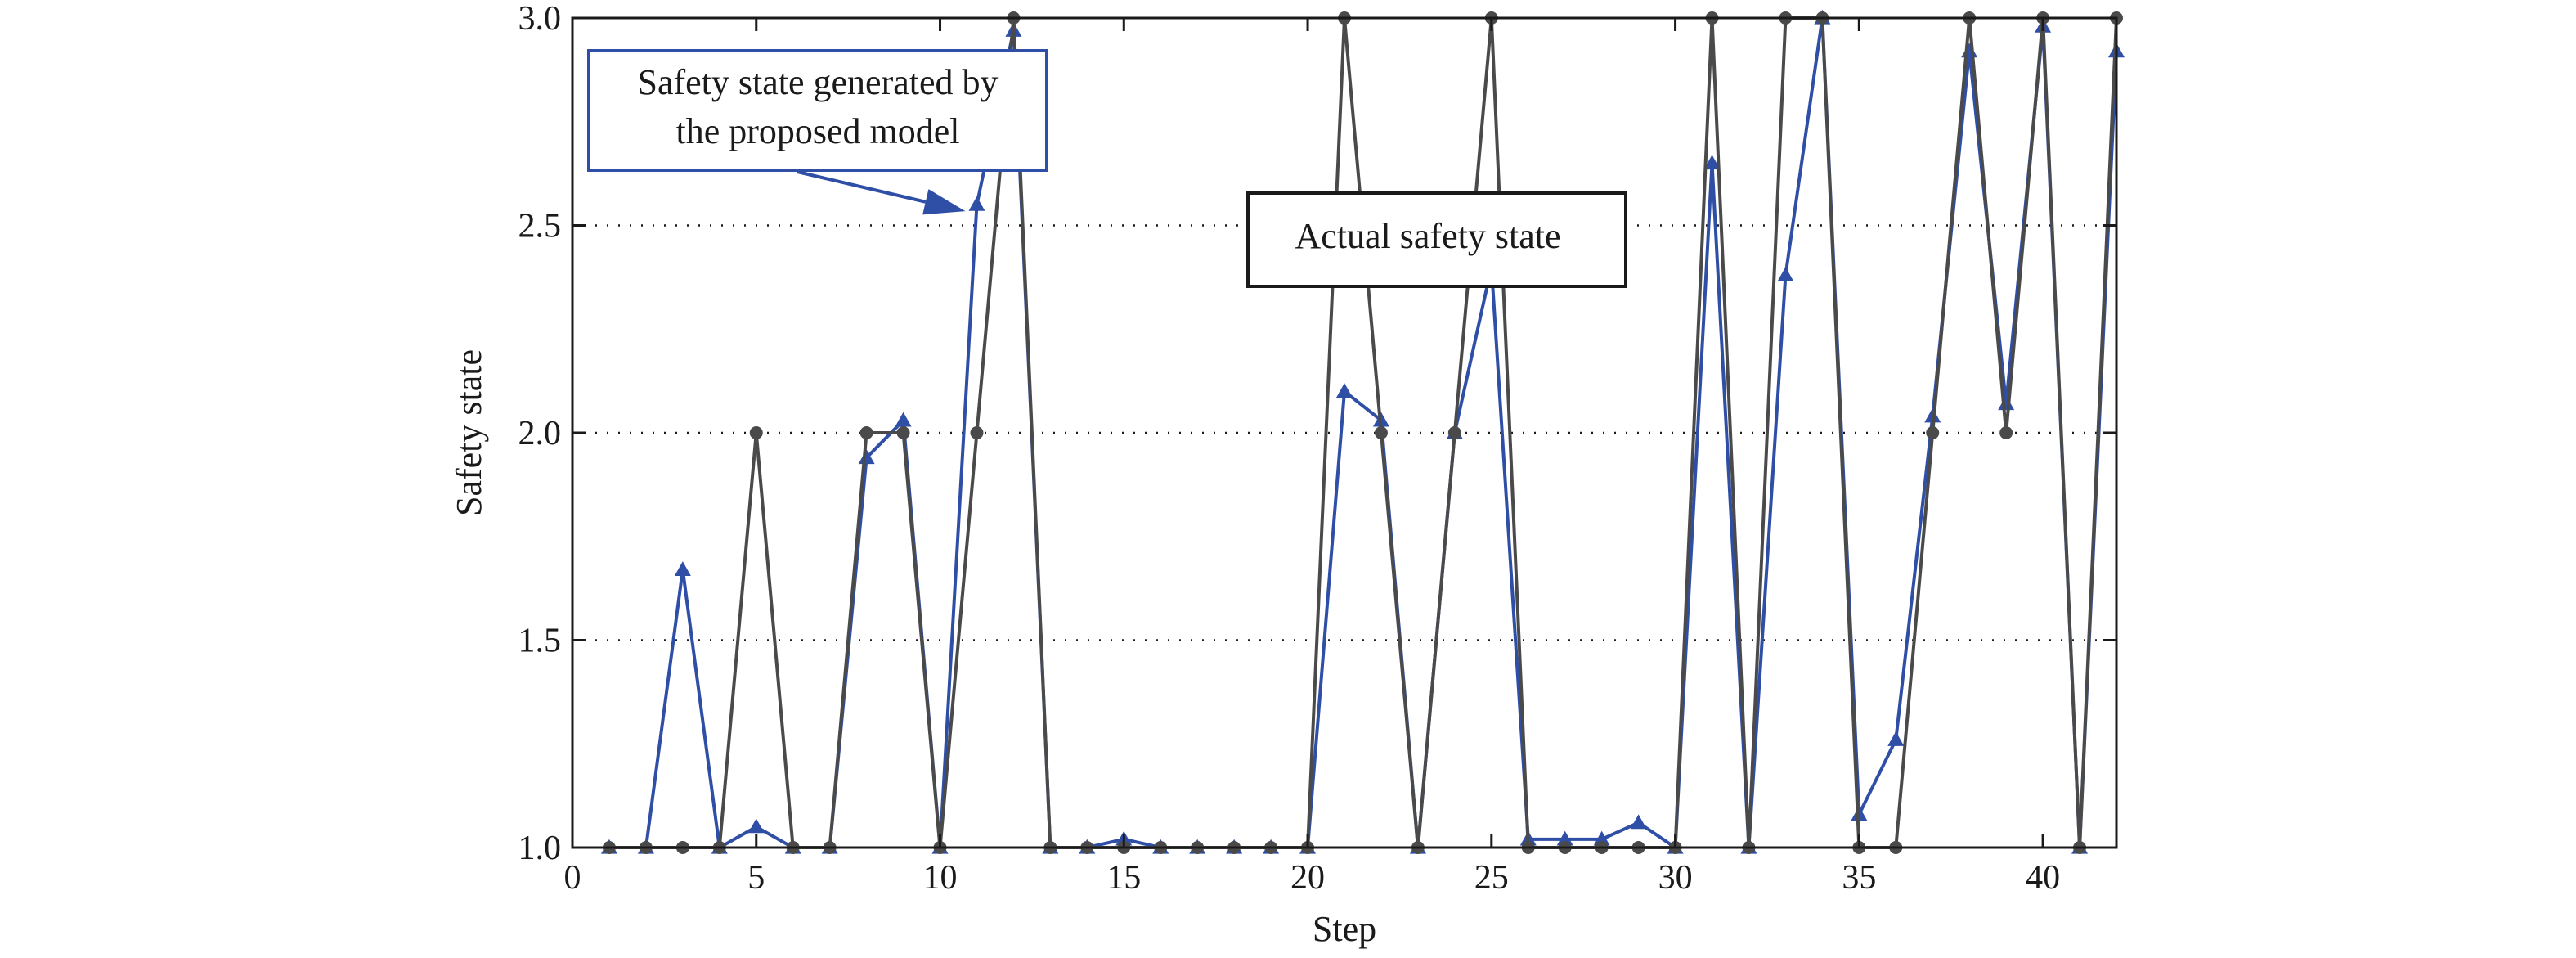 The height and width of the screenshot is (958, 2576). I want to click on annotation-model-arrow, so click(862, 187).